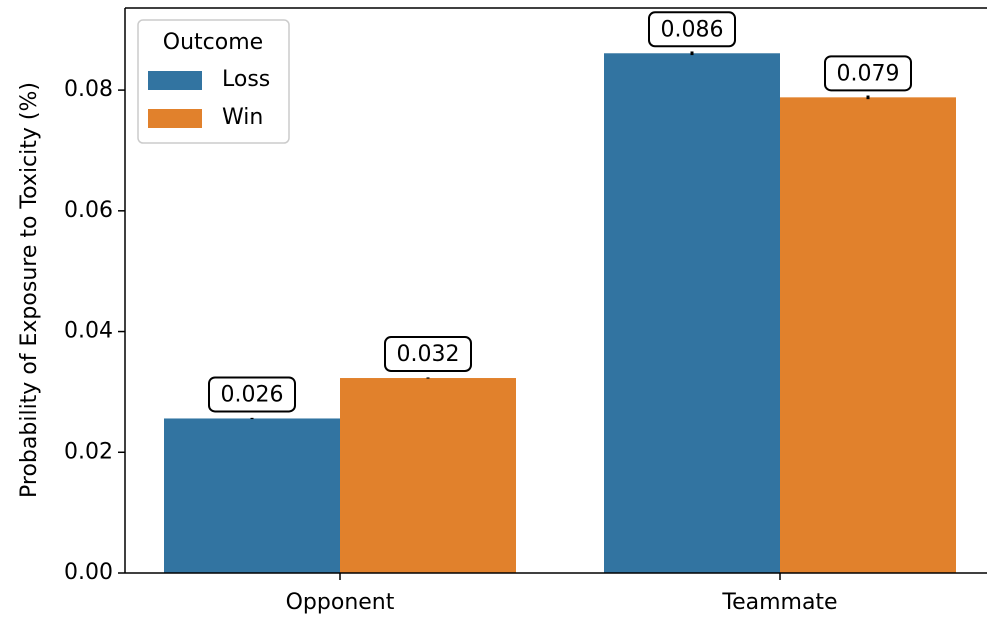 This screenshot has width=987, height=622. I want to click on value-label-text: 0.032, so click(428, 354).